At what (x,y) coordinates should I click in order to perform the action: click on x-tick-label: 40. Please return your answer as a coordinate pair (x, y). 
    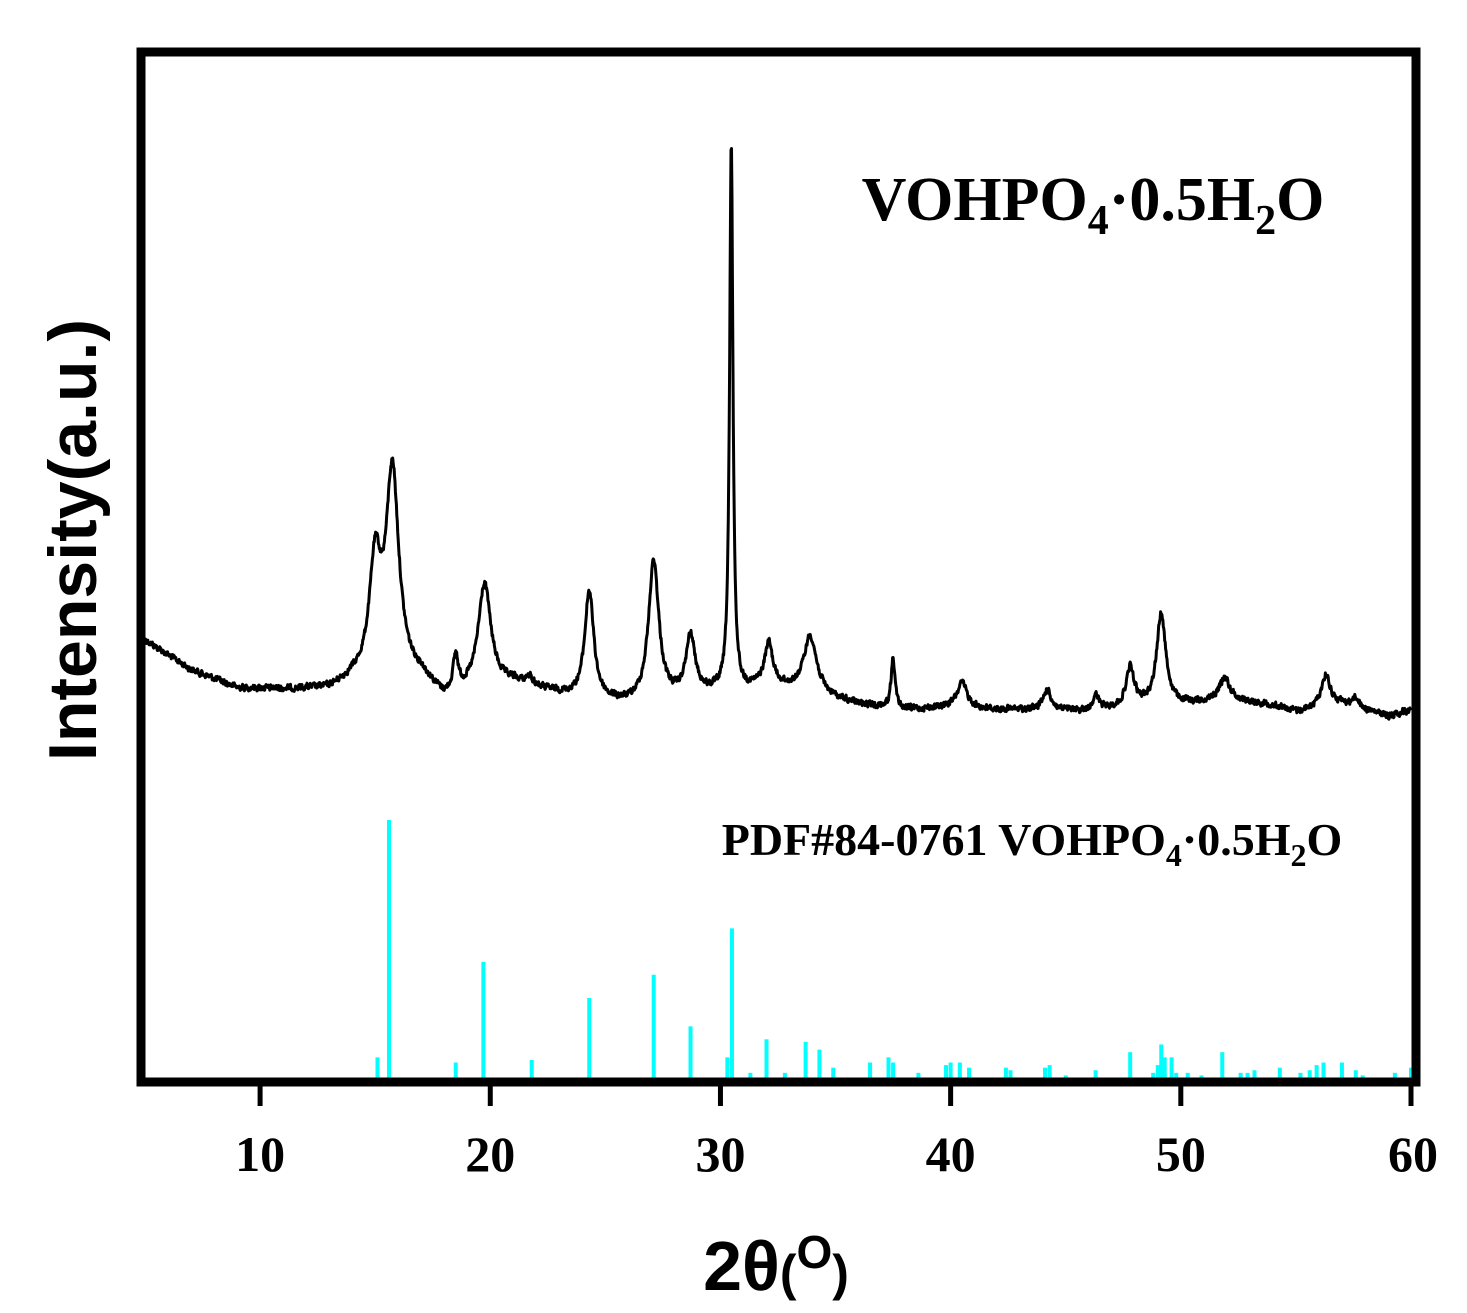
    Looking at the image, I should click on (951, 1154).